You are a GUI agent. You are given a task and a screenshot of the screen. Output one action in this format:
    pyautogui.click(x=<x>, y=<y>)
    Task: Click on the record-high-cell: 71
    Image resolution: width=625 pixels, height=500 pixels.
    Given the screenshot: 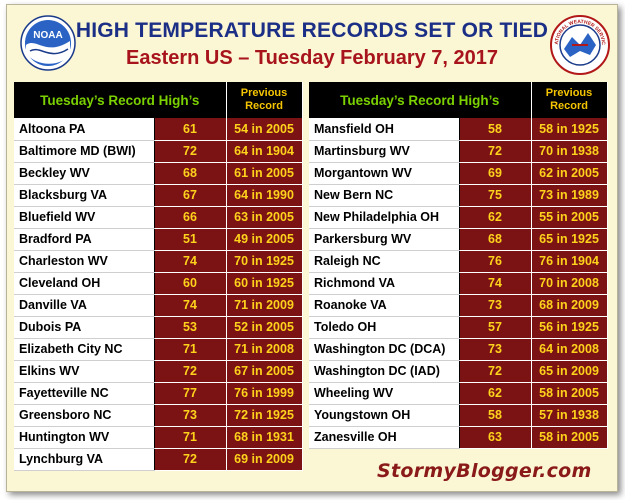 What is the action you would take?
    pyautogui.click(x=190, y=437)
    